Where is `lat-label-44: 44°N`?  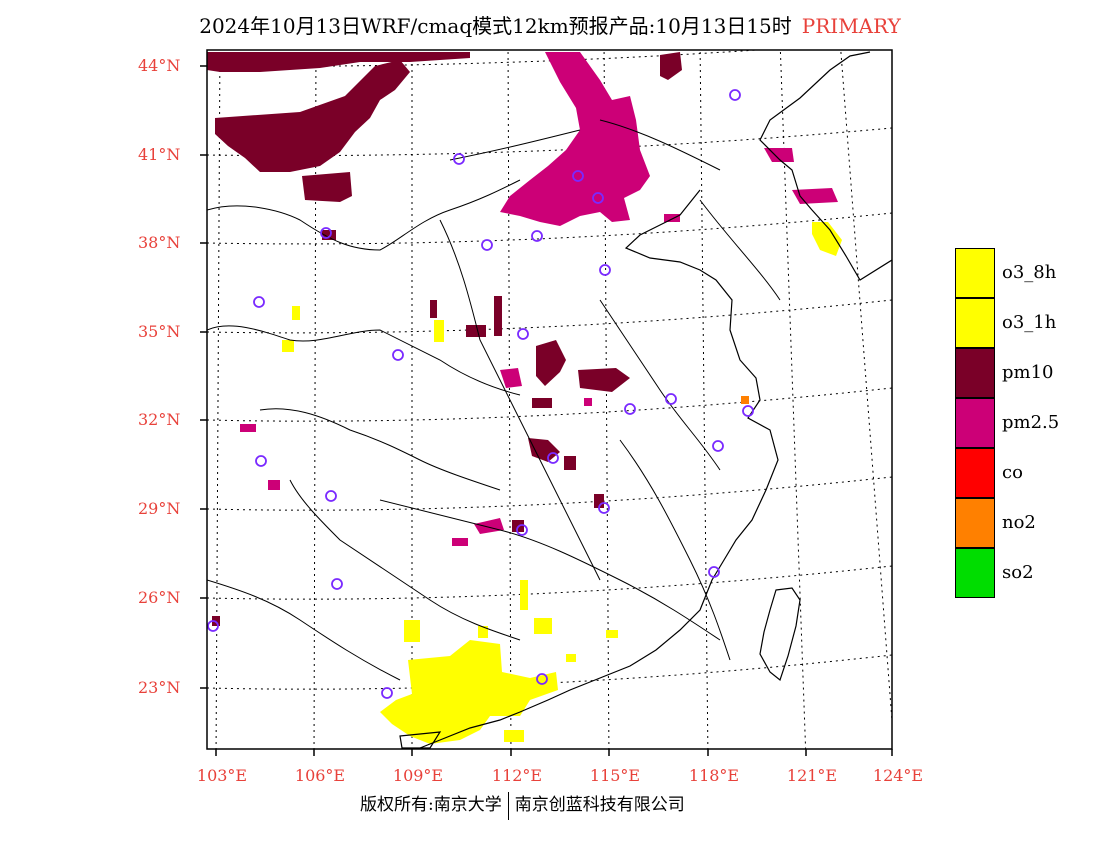
lat-label-44: 44°N is located at coordinates (159, 65).